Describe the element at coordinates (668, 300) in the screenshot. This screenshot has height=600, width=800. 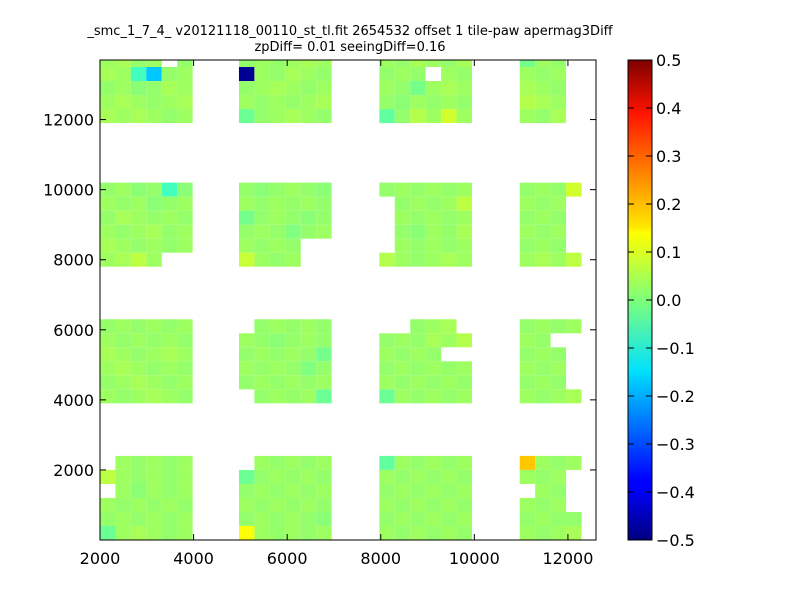
I see `colorbar-tick-label: 0.0` at that location.